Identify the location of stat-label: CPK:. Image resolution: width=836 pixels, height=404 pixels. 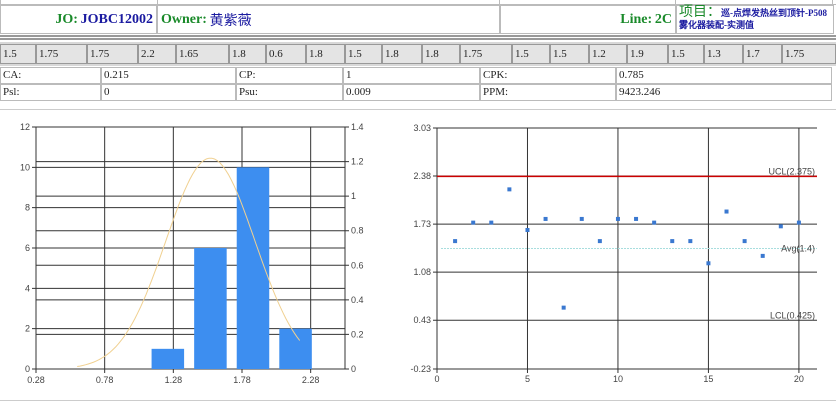
(548, 75).